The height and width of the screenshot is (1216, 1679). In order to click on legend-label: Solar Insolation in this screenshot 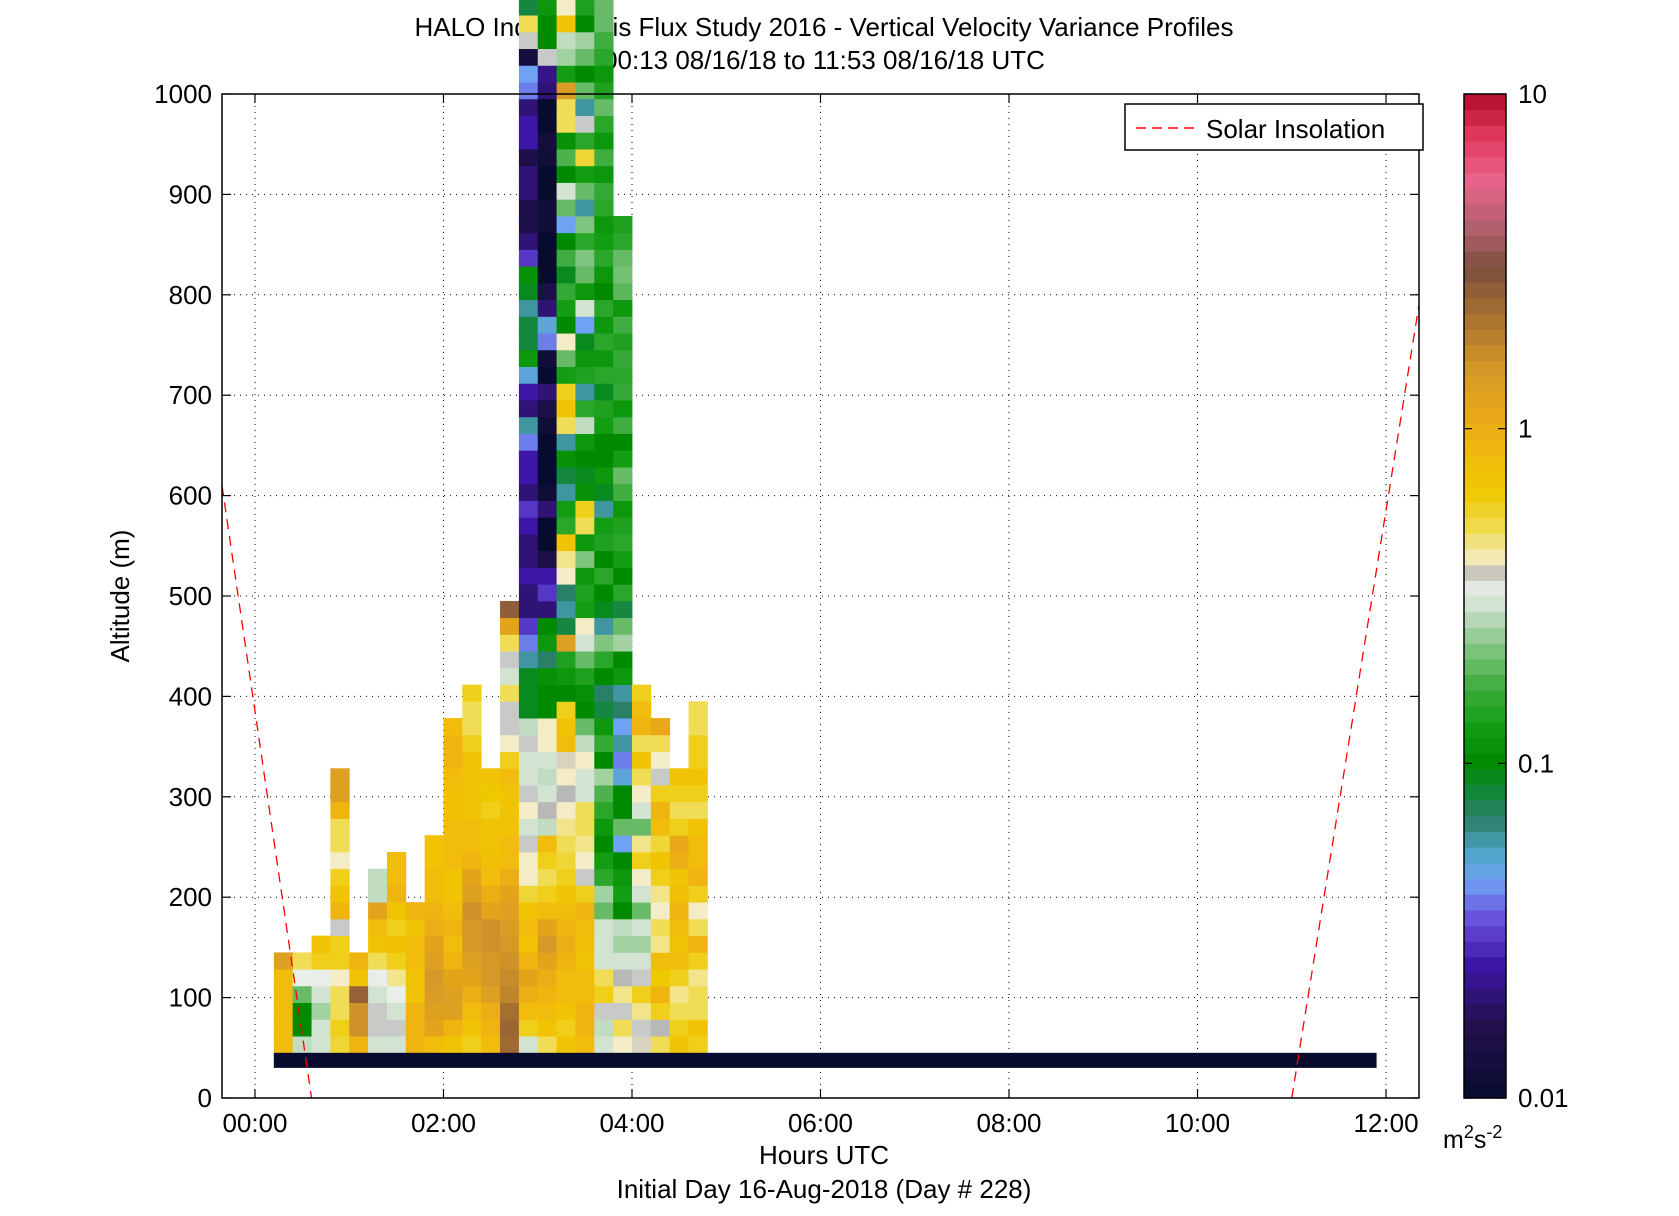, I will do `click(1295, 129)`.